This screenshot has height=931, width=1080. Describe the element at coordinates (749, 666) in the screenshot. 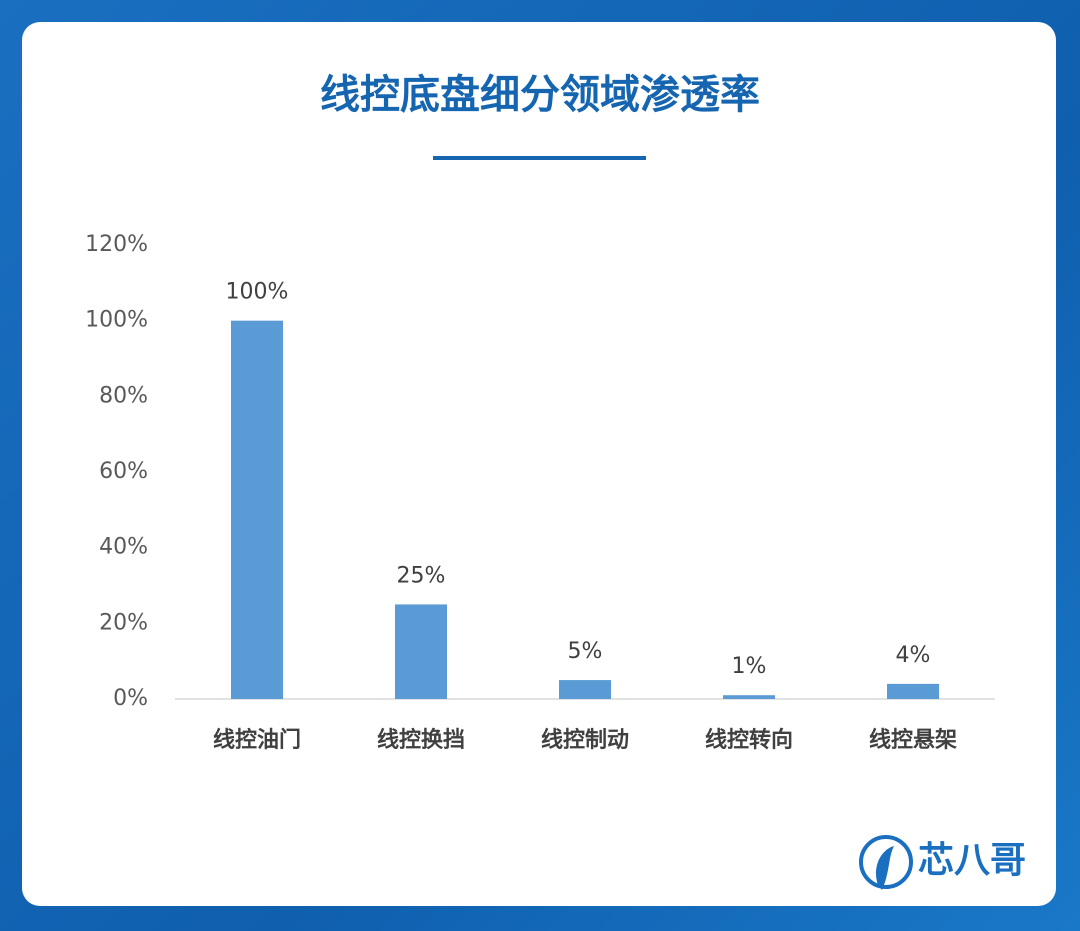

I see `value-label: 1%` at that location.